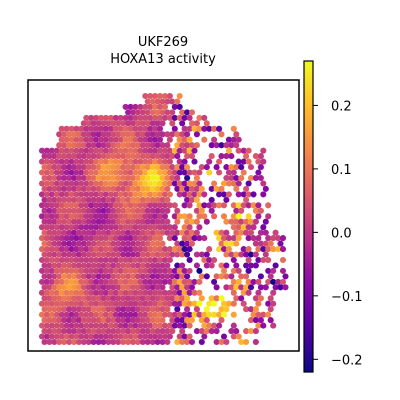 This screenshot has width=400, height=400. Describe the element at coordinates (341, 233) in the screenshot. I see `colorbar-tick-label: 0.0` at that location.